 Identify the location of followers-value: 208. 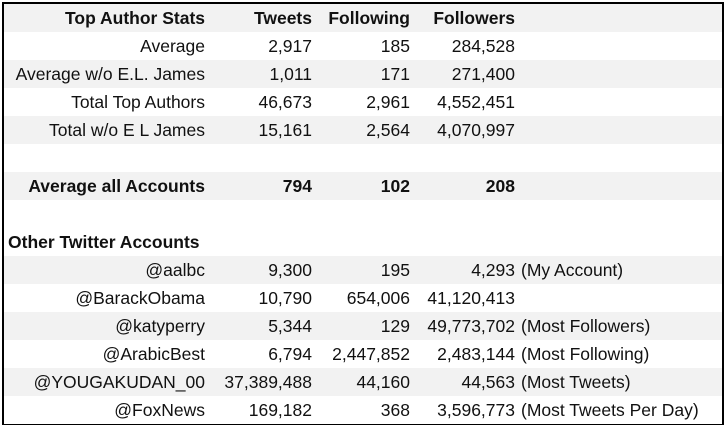
(500, 186).